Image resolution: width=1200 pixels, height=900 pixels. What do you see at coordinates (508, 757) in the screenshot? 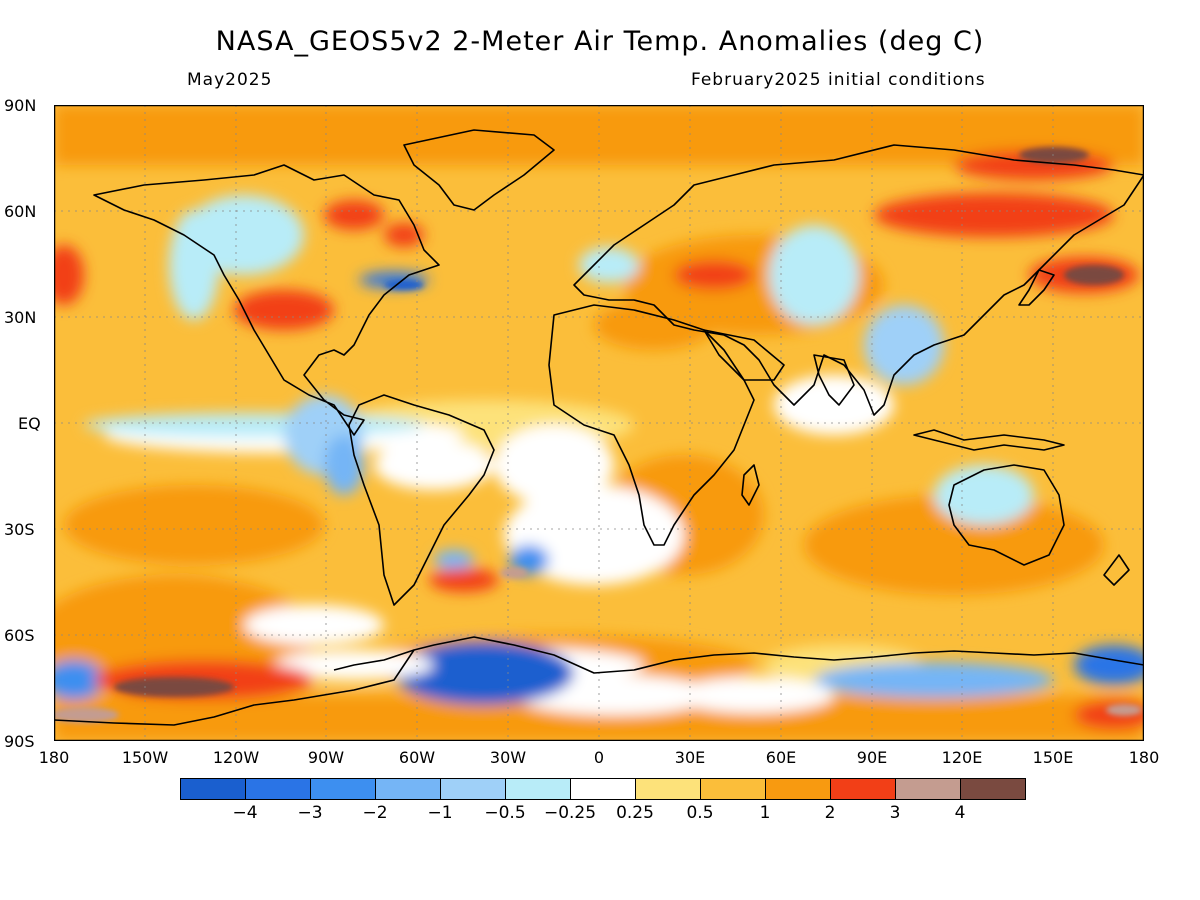
I see `lon-label-30w: 30W` at bounding box center [508, 757].